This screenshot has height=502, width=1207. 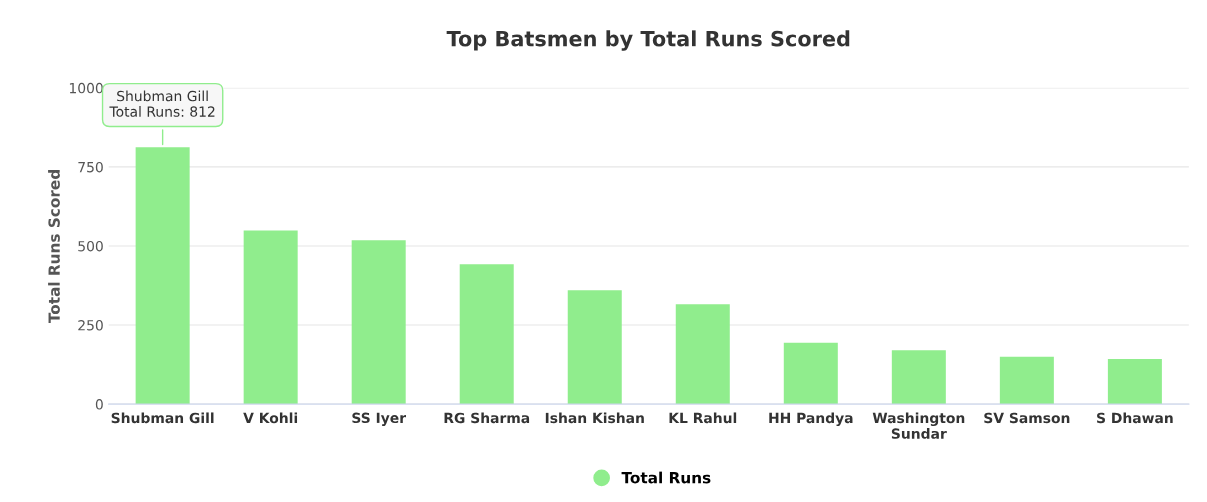 What do you see at coordinates (90, 167) in the screenshot?
I see `y-tick-label: 750` at bounding box center [90, 167].